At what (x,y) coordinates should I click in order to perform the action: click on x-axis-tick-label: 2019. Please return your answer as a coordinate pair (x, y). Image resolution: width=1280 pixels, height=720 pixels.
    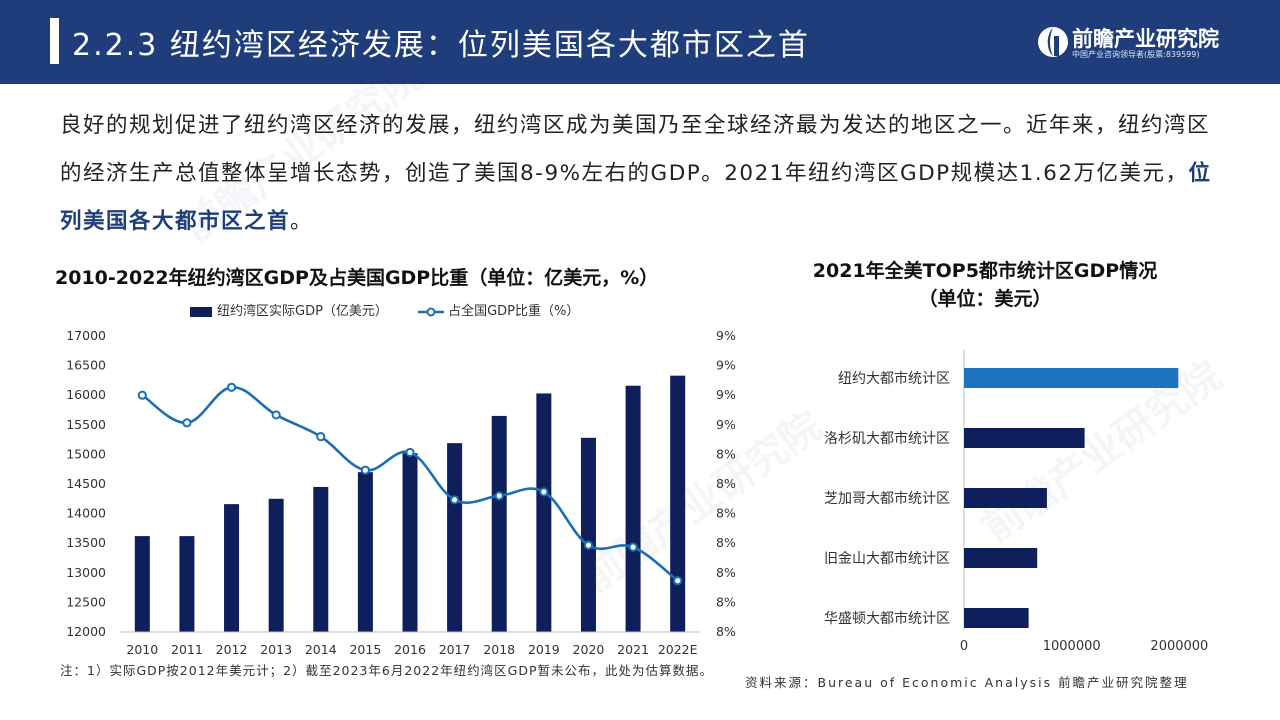
    Looking at the image, I should click on (544, 649).